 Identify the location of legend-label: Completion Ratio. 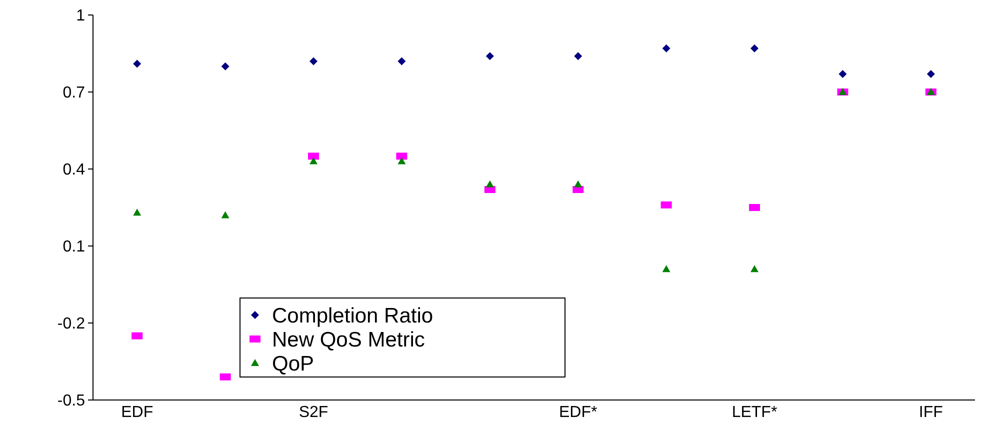
(353, 316).